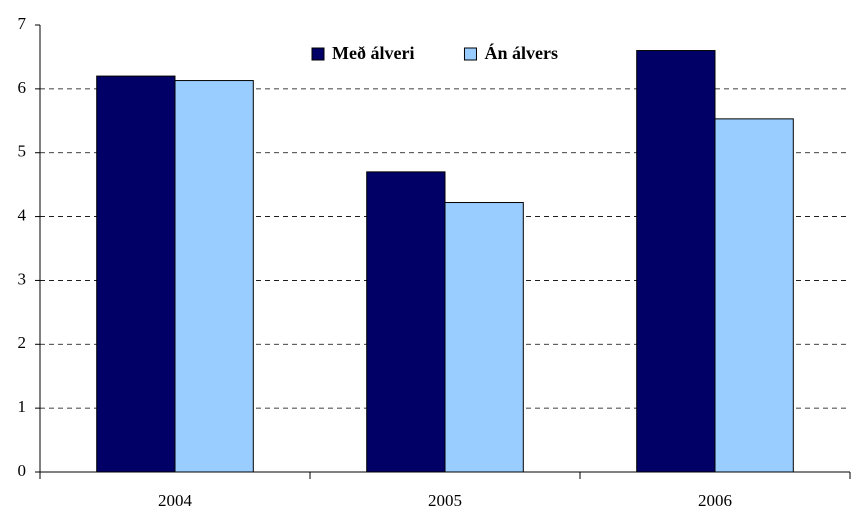 This screenshot has height=511, width=854. I want to click on y-tick-label: 3, so click(22, 278).